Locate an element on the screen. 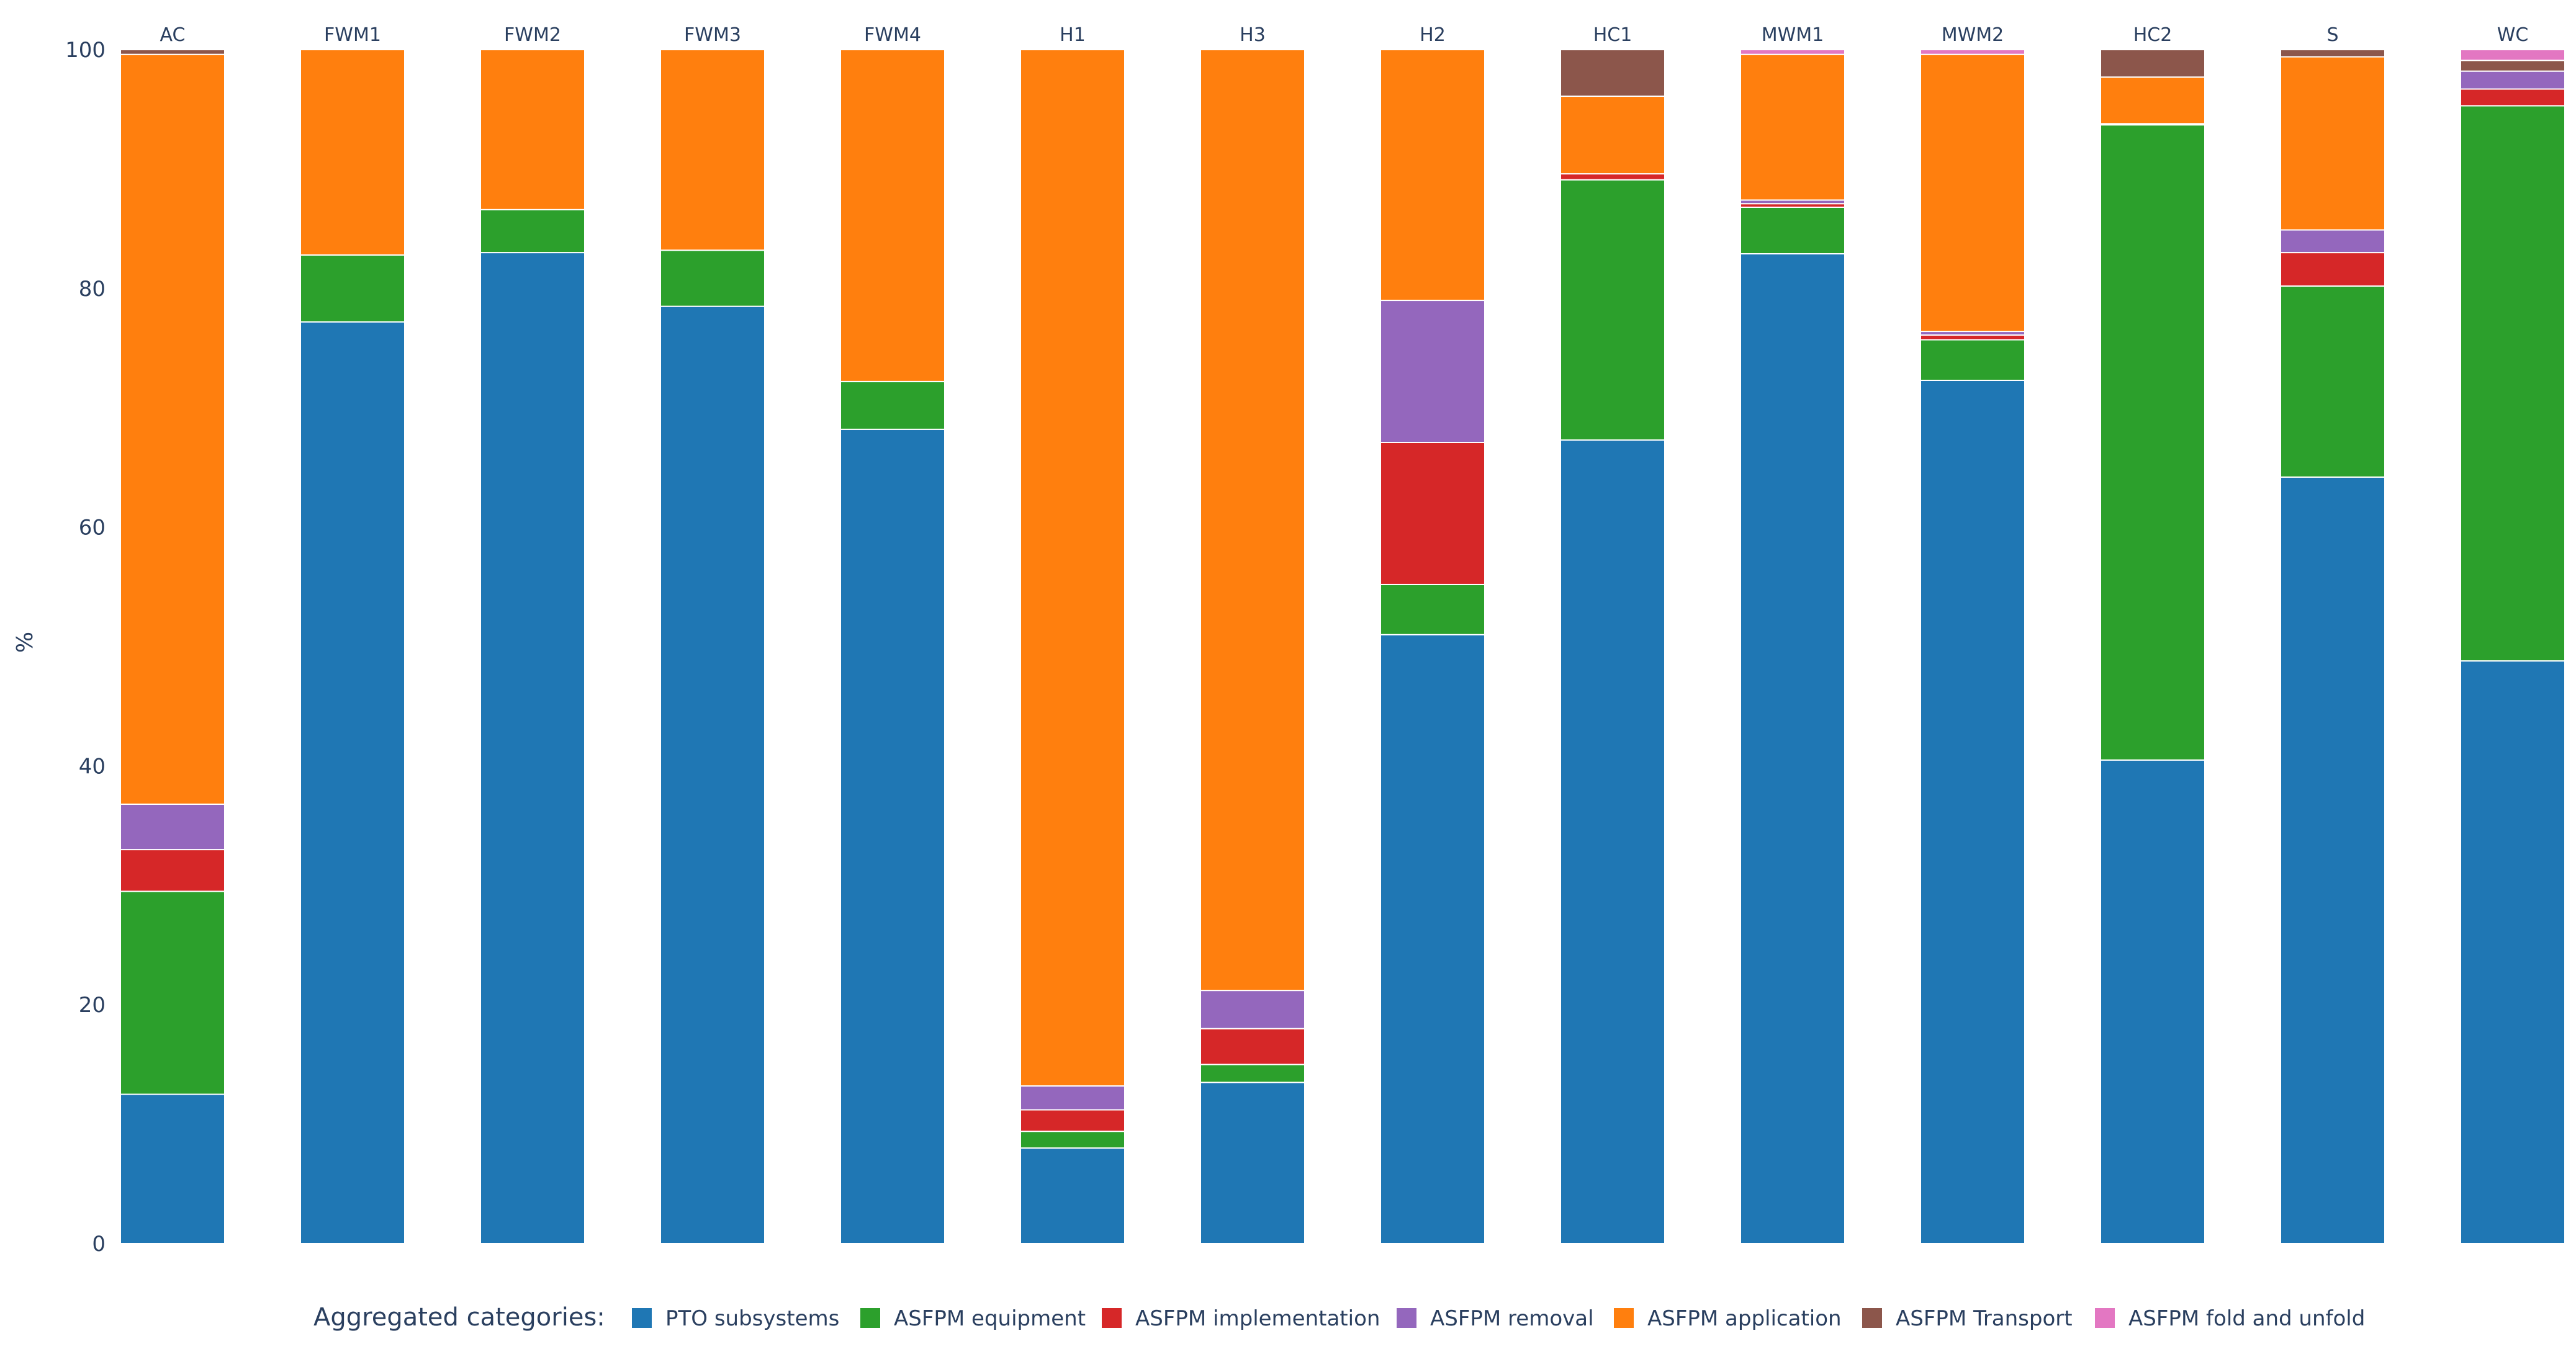 The image size is (2576, 1354). category-label: H1 is located at coordinates (1073, 35).